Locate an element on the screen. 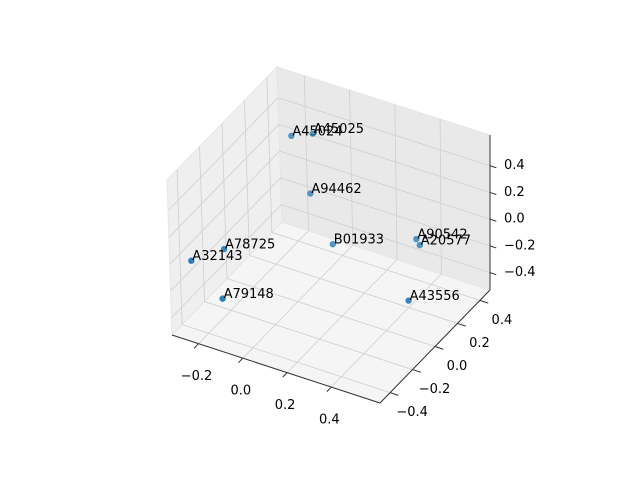 This screenshot has width=640, height=480. point-label: A90542 is located at coordinates (442, 235).